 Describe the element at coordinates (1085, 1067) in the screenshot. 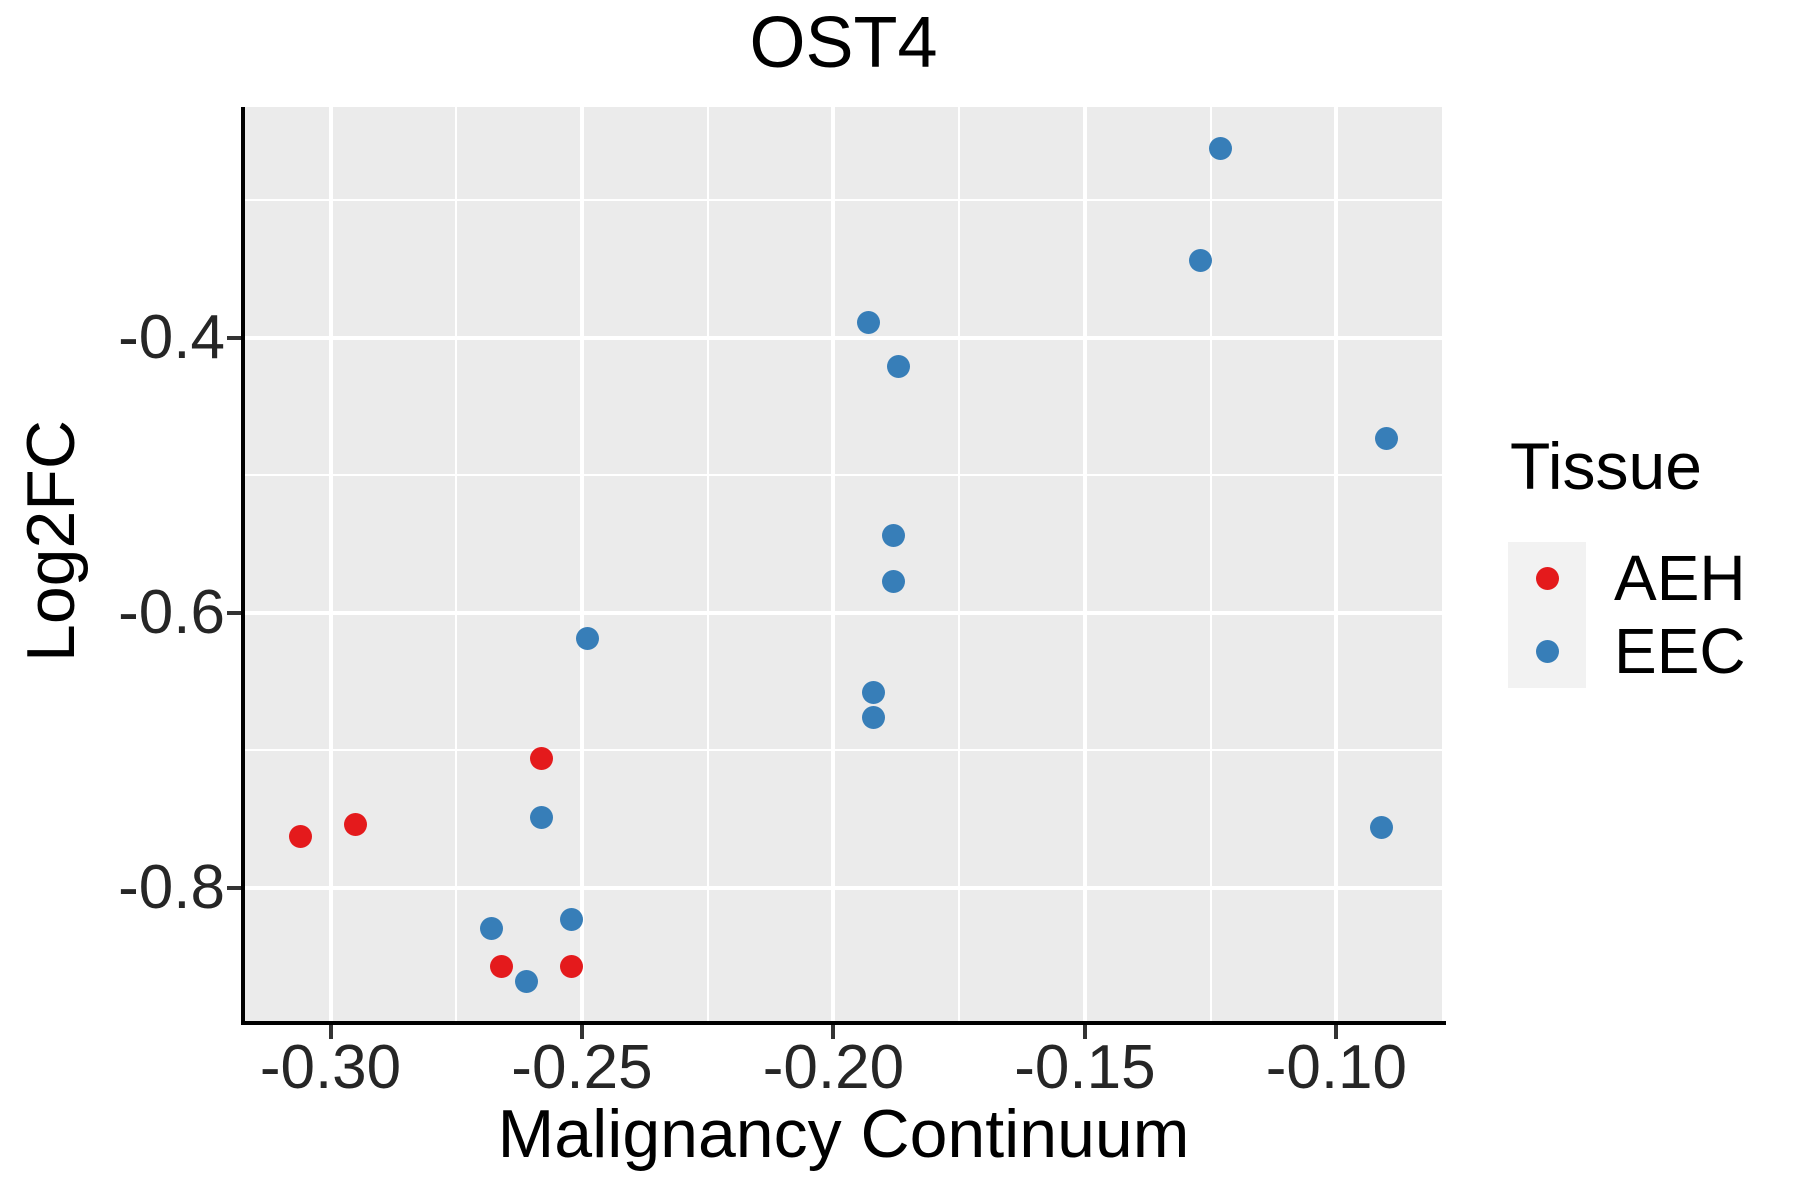

I see `x-tick-label: -0.15` at that location.